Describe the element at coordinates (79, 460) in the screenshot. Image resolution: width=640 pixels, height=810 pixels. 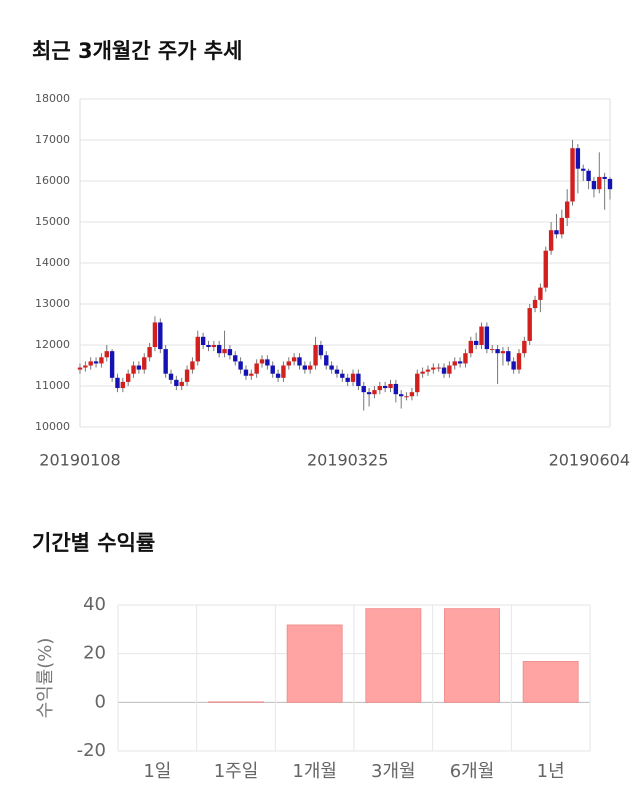
I see `x-tick-label: 20190108` at that location.